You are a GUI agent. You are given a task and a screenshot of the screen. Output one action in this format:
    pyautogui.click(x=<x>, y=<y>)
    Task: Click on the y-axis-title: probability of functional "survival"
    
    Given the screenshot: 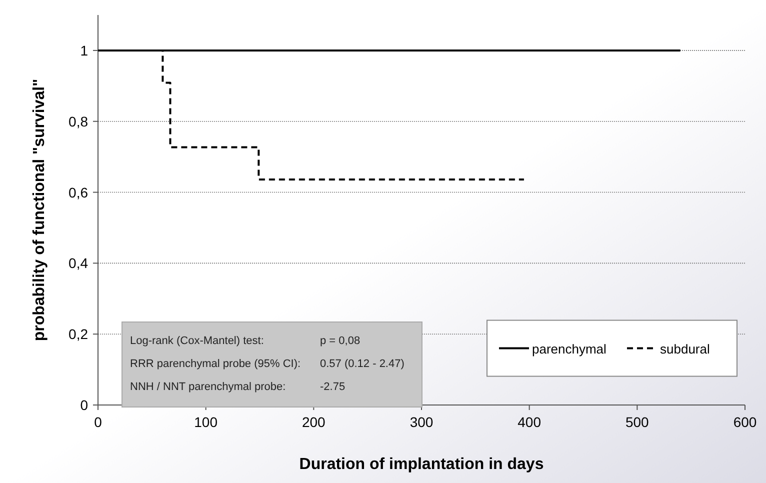 What is the action you would take?
    pyautogui.click(x=39, y=210)
    